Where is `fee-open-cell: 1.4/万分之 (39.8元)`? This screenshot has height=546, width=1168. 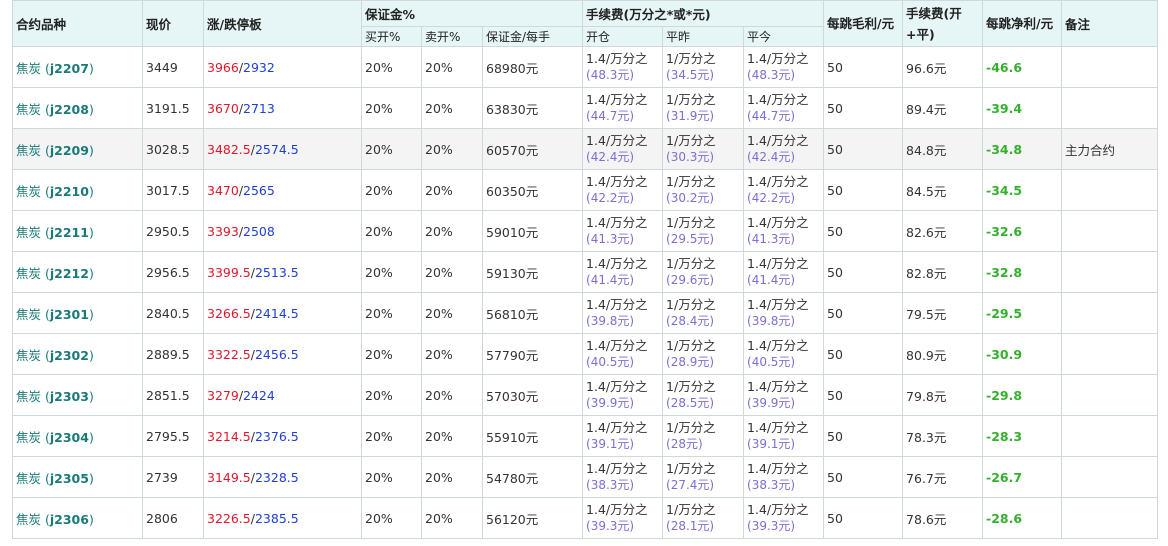
fee-open-cell: 1.4/万分之 (39.8元) is located at coordinates (623, 313).